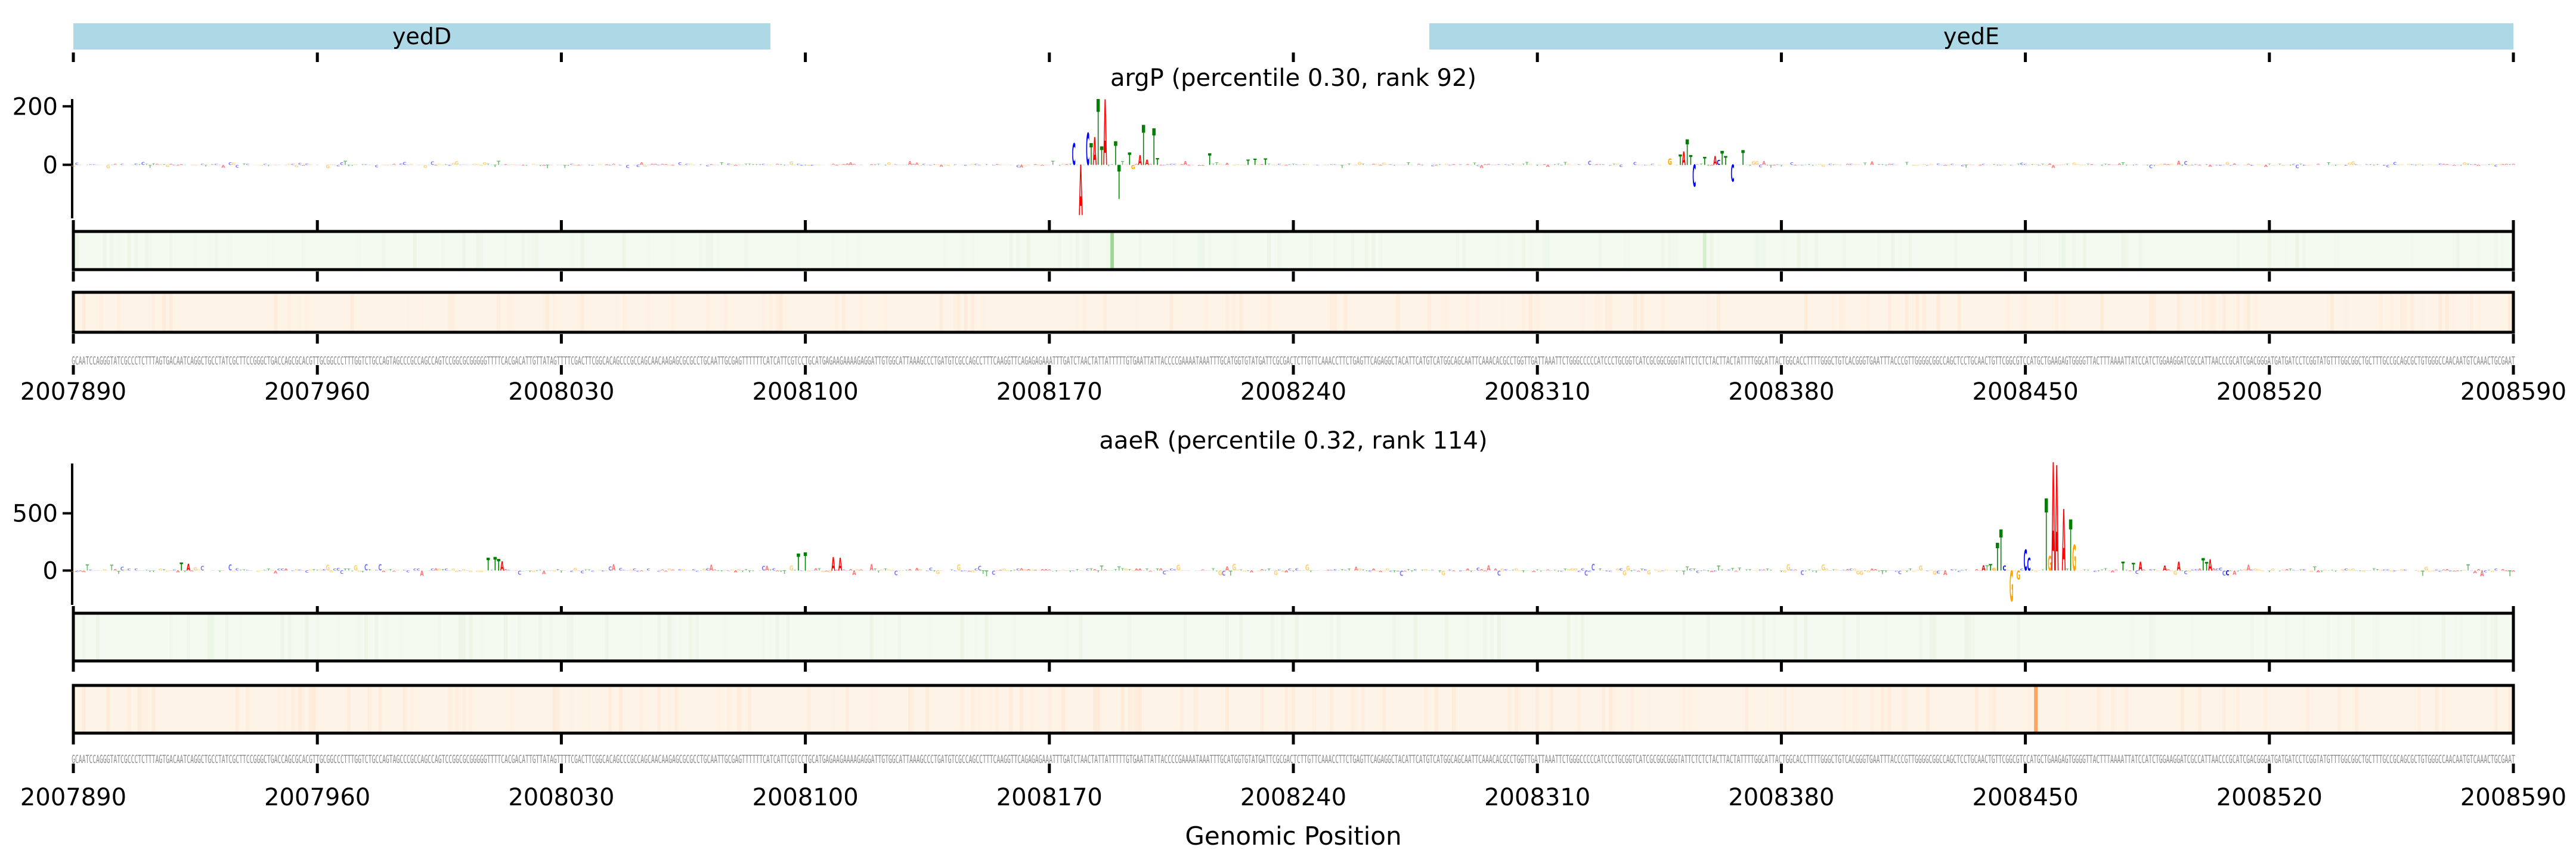  What do you see at coordinates (1293, 78) in the screenshot?
I see `panel-title: argP (percentile 0.30, rank 92)` at bounding box center [1293, 78].